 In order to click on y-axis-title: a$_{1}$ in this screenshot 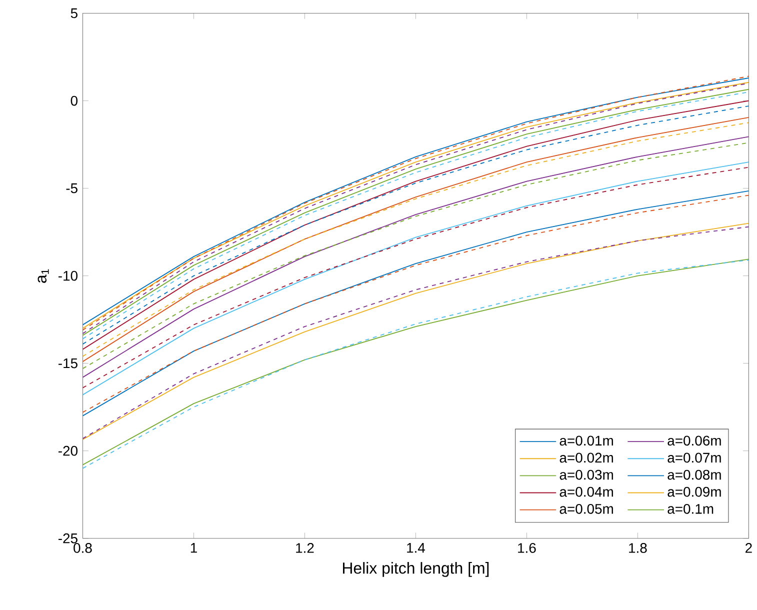, I will do `click(43, 276)`.